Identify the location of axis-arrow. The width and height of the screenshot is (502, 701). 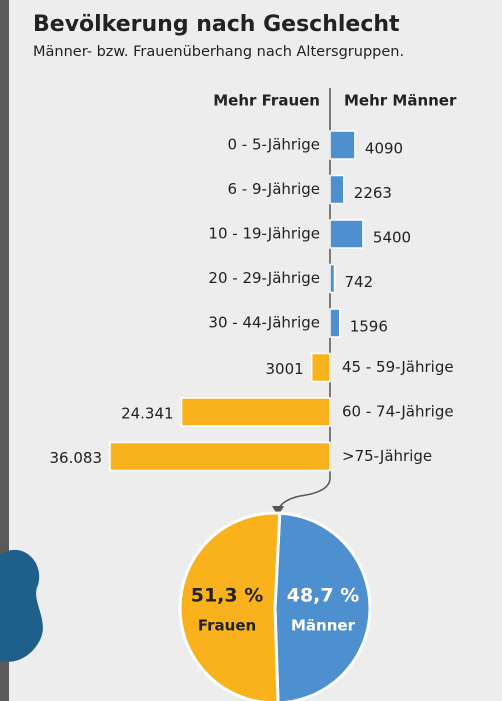
(304, 299).